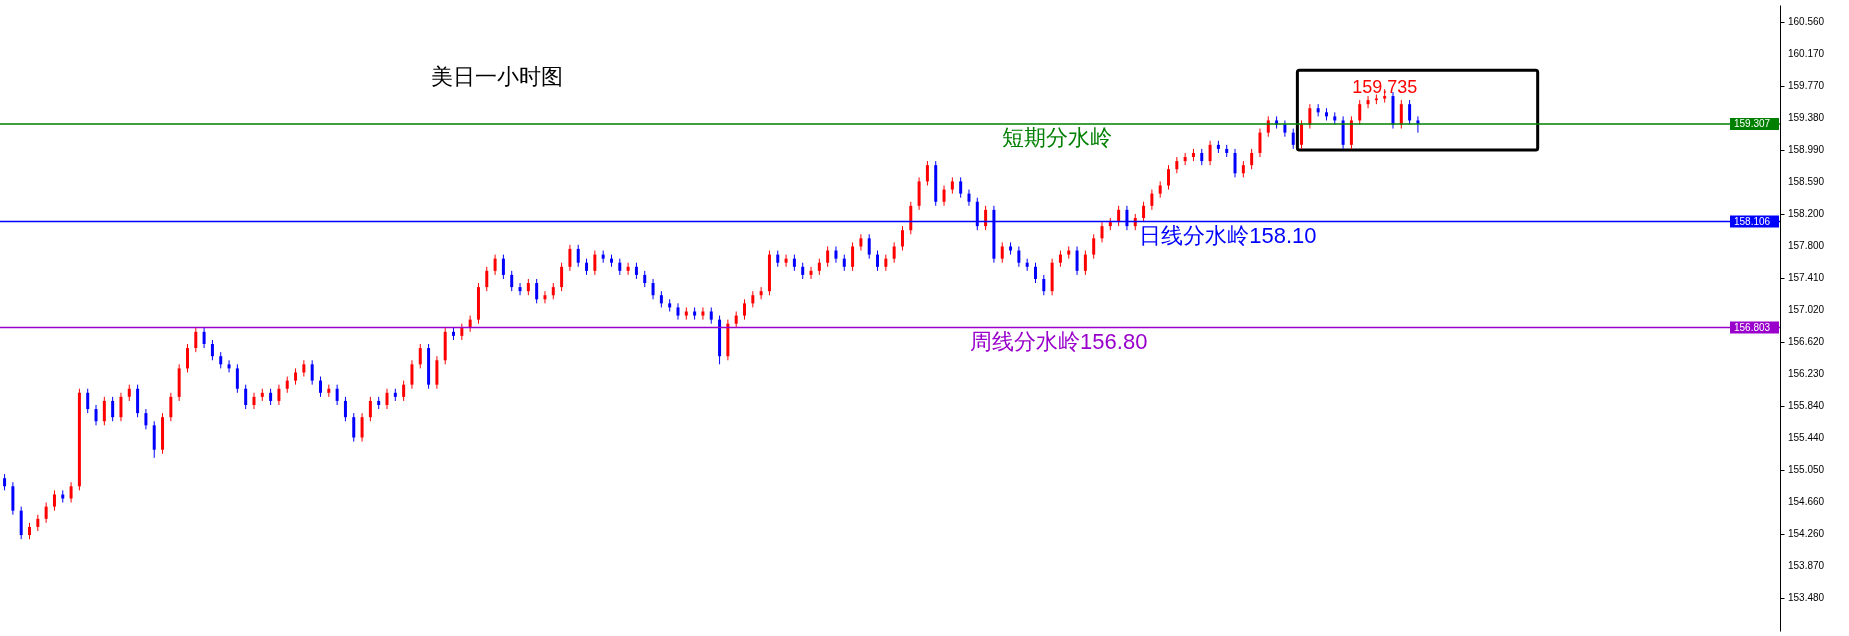  I want to click on y-tick-label: 153.870, so click(1806, 565).